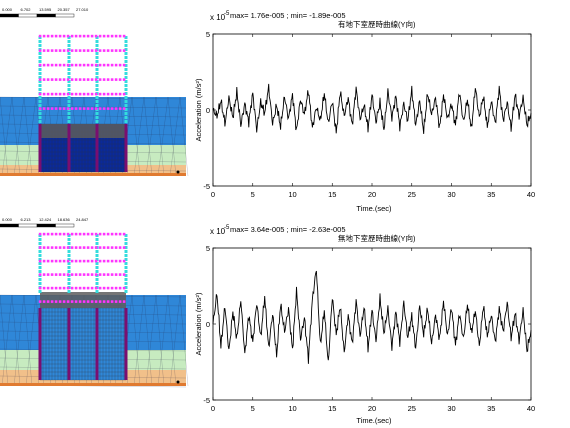 The image size is (570, 428). I want to click on scale-bar-label: 0.000, so click(7, 9).